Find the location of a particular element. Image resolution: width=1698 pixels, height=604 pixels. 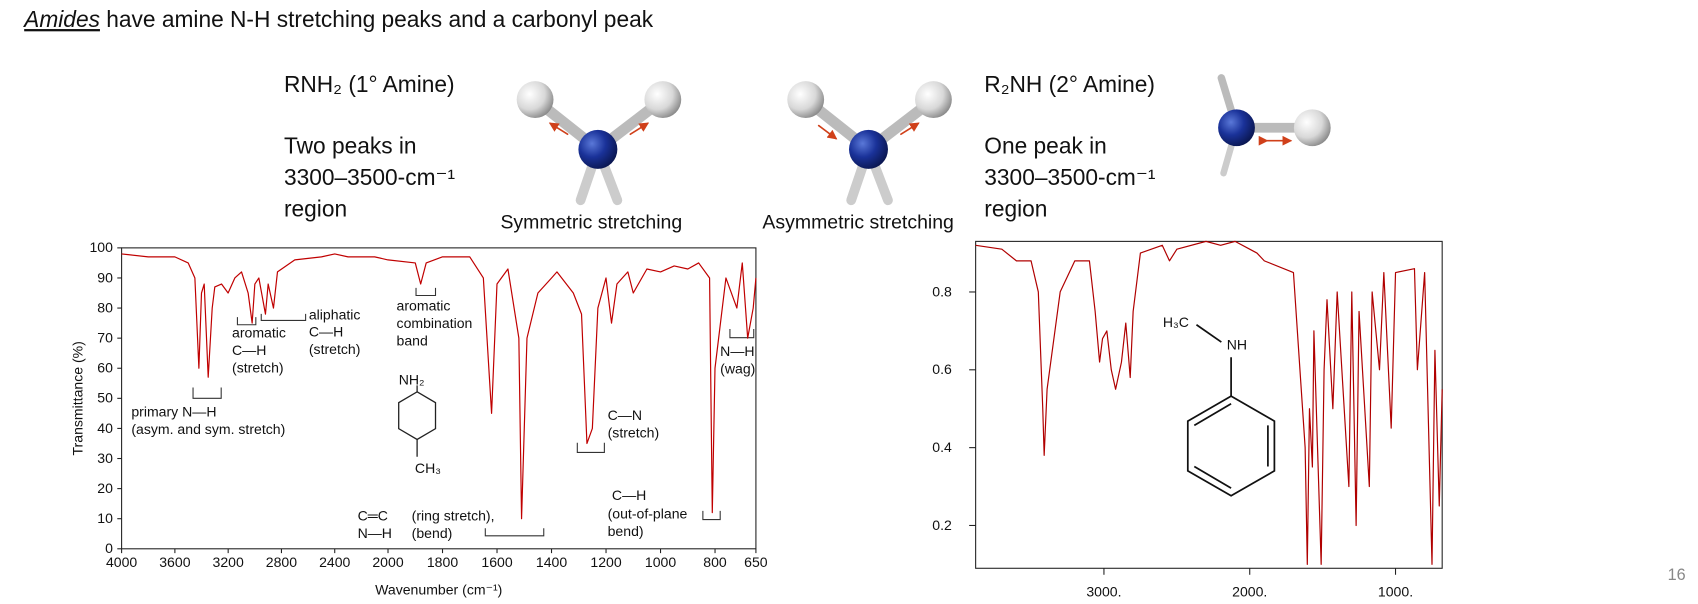

annotation: CH₃ is located at coordinates (428, 468).